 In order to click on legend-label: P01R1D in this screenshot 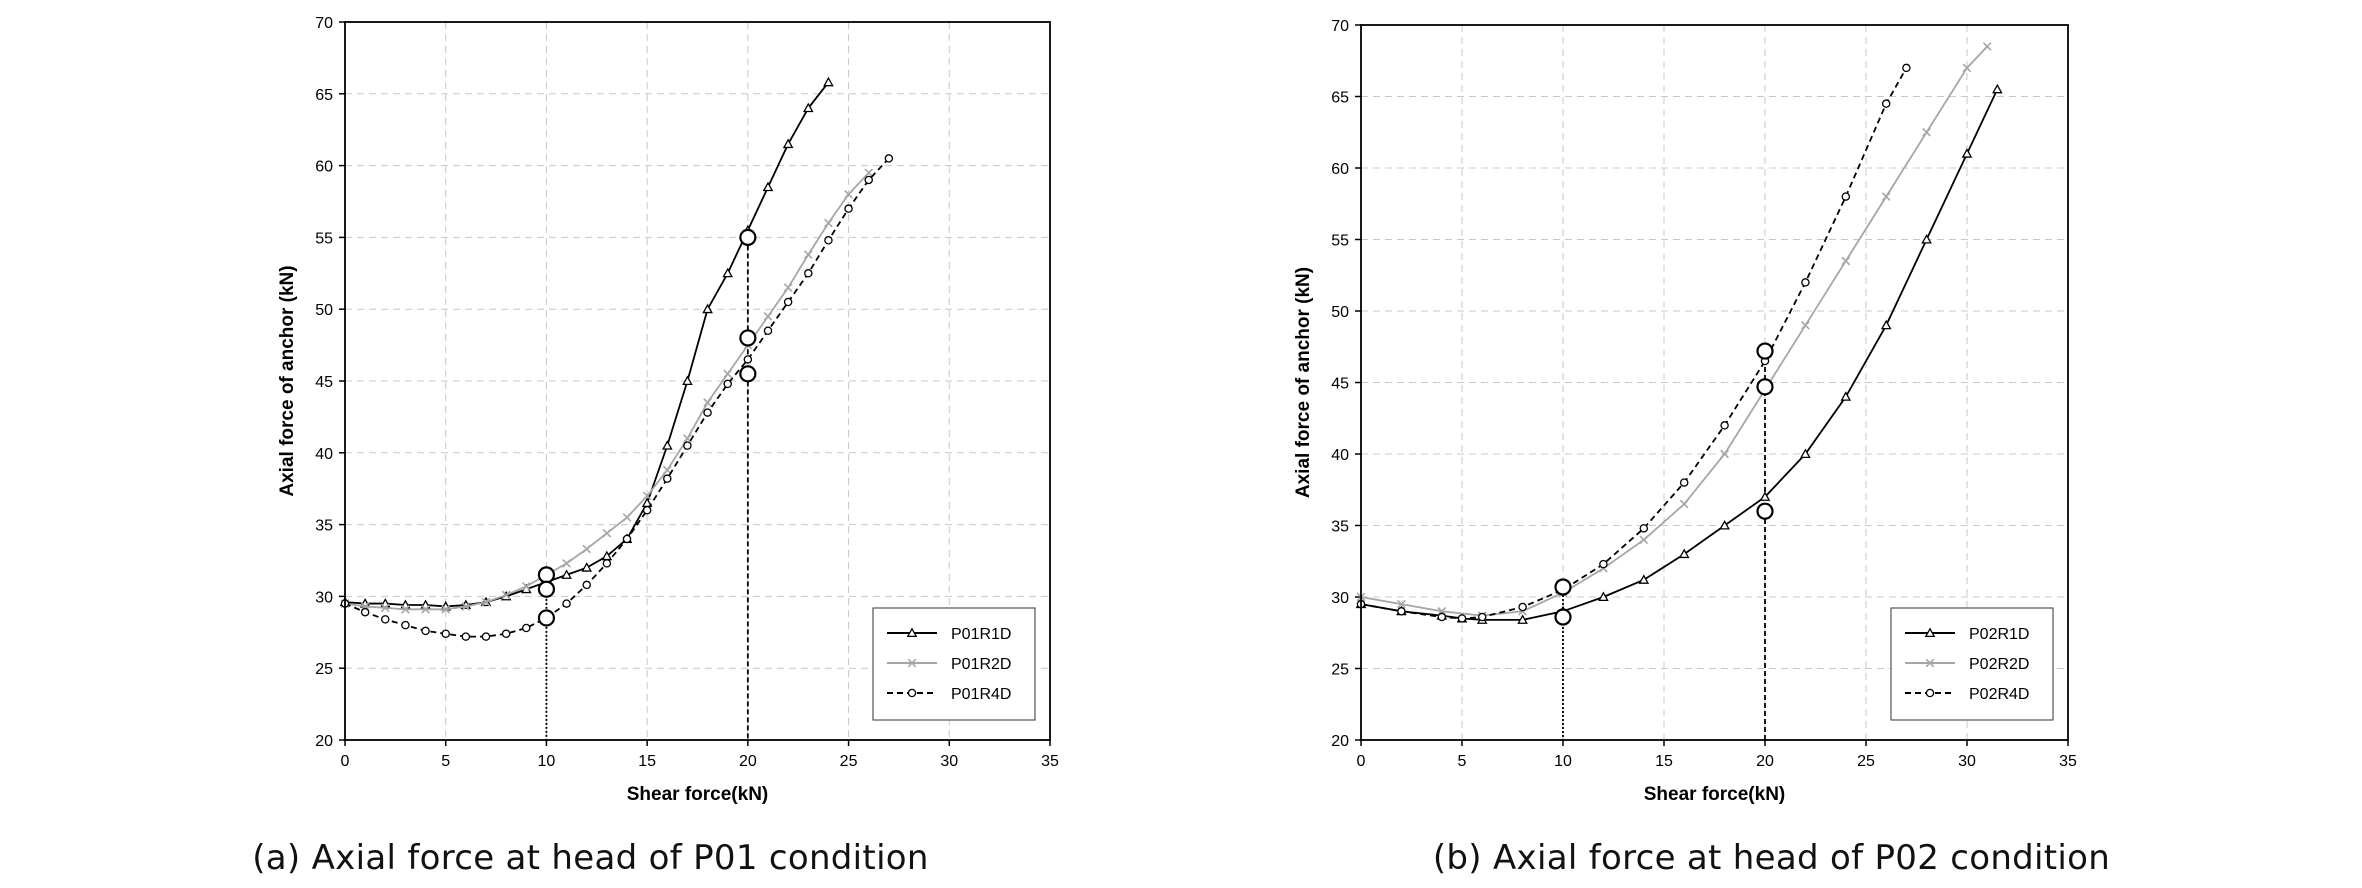, I will do `click(981, 634)`.